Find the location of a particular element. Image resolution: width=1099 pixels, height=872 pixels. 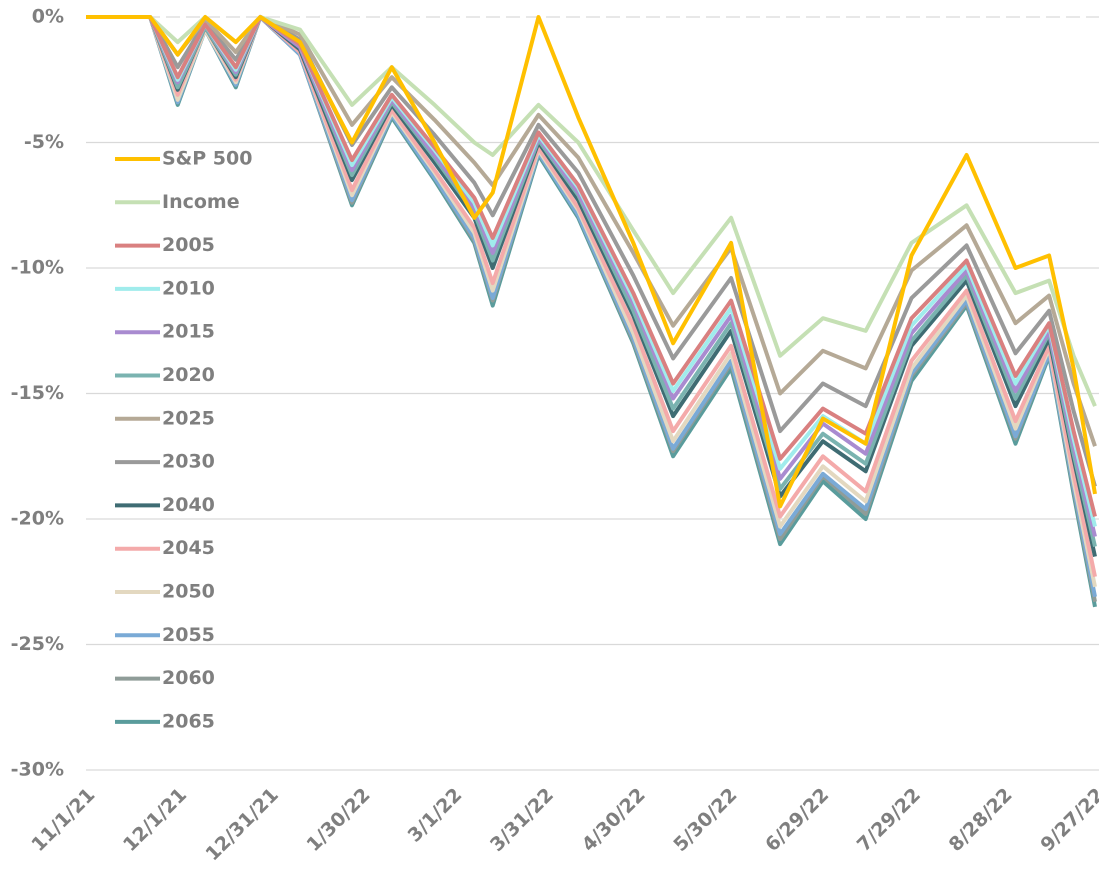

y-tick-label: -5% is located at coordinates (44, 142).